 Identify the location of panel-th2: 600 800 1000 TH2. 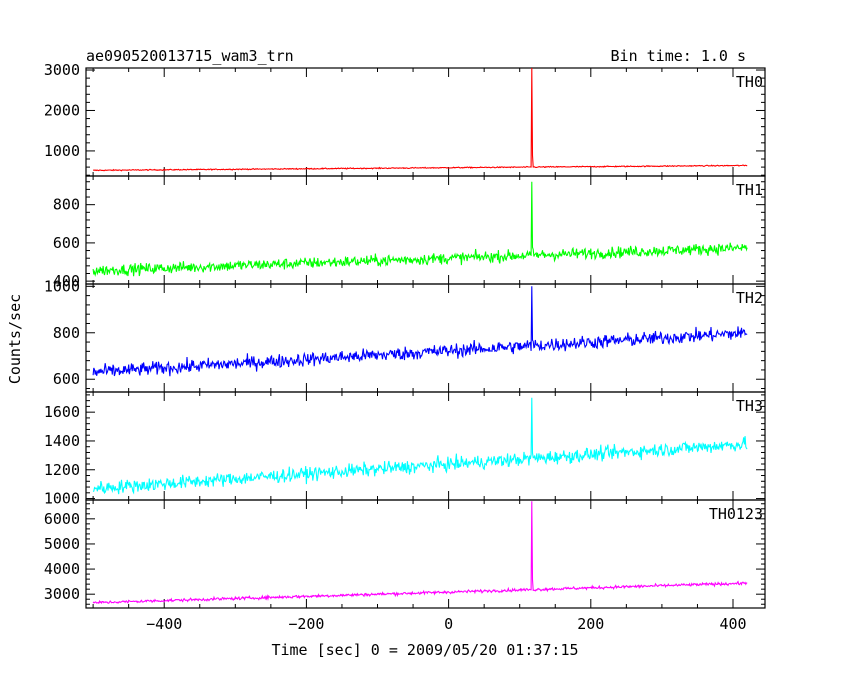
(405, 335).